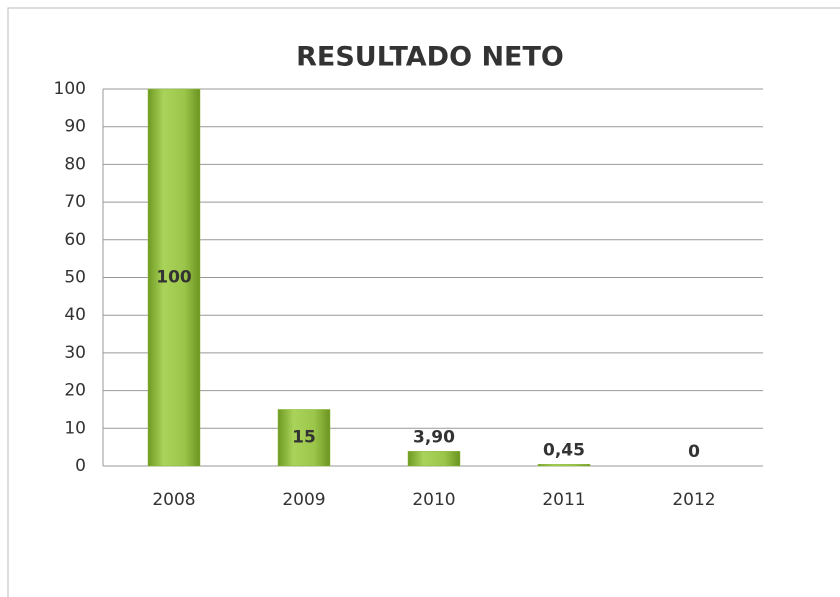 The width and height of the screenshot is (840, 597). Describe the element at coordinates (430, 57) in the screenshot. I see `chart-title: RESULTADO NETO` at that location.